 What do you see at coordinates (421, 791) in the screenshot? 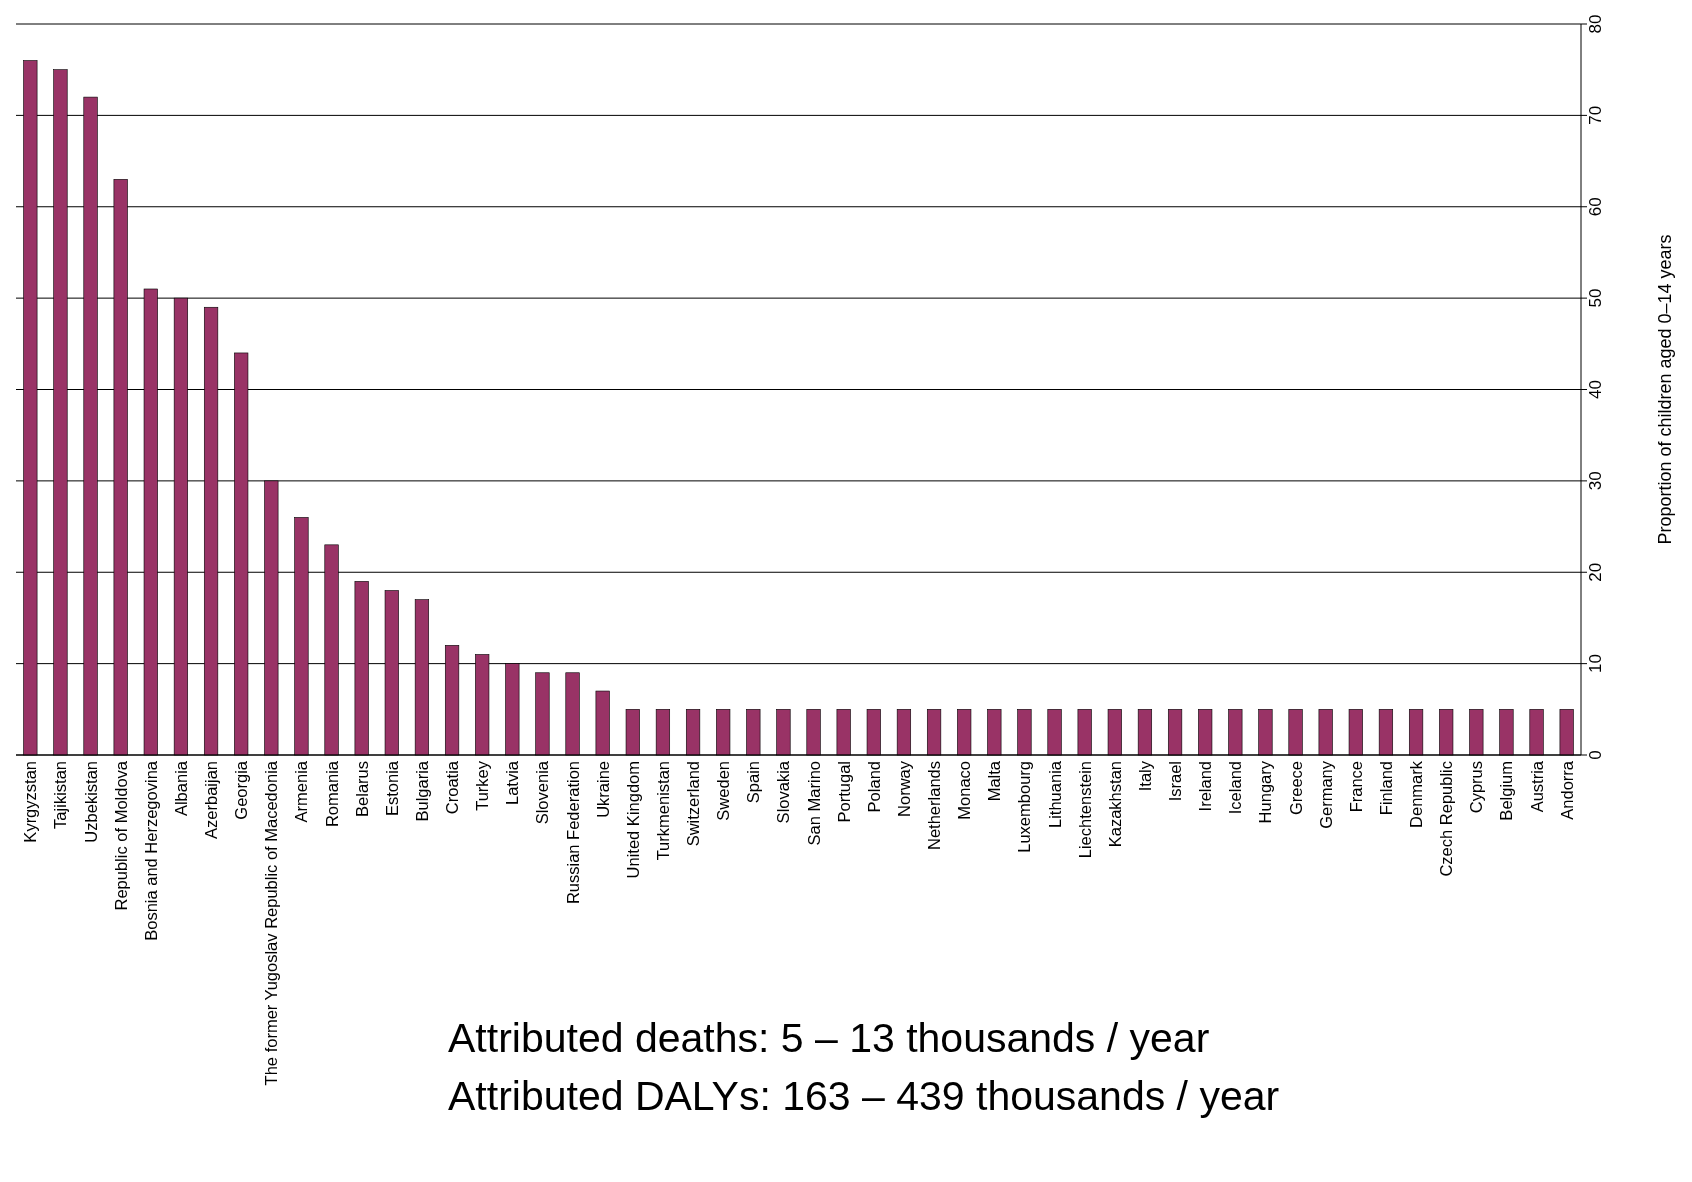
I see `x-tick-label: Bulgaria` at bounding box center [421, 791].